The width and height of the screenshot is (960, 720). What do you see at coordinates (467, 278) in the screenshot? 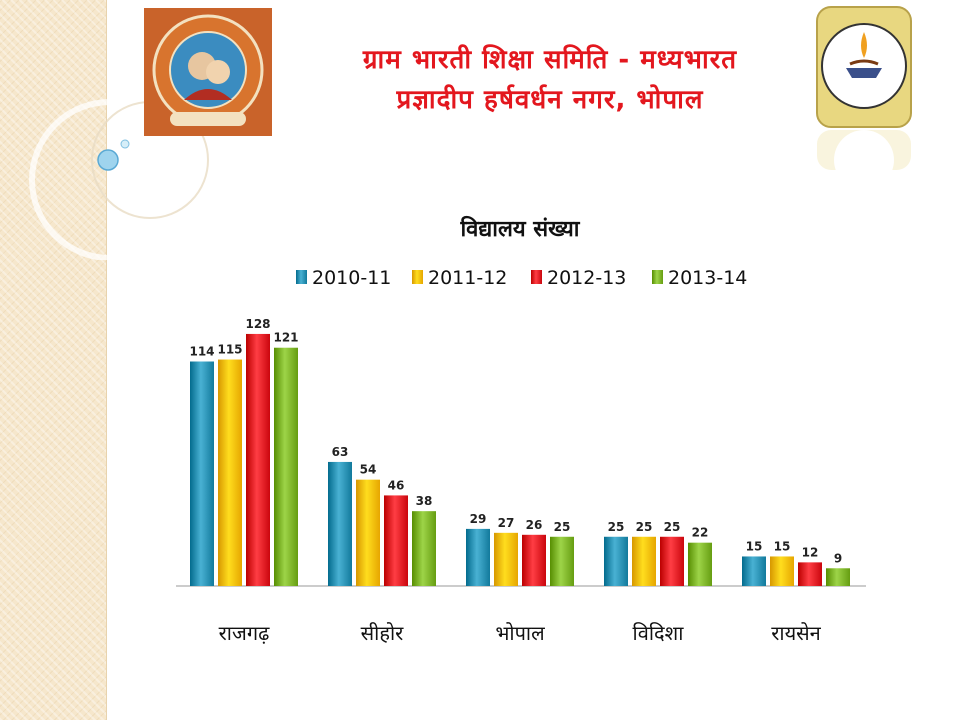
I see `legend-label-2011-12: 2011-12` at bounding box center [467, 278].